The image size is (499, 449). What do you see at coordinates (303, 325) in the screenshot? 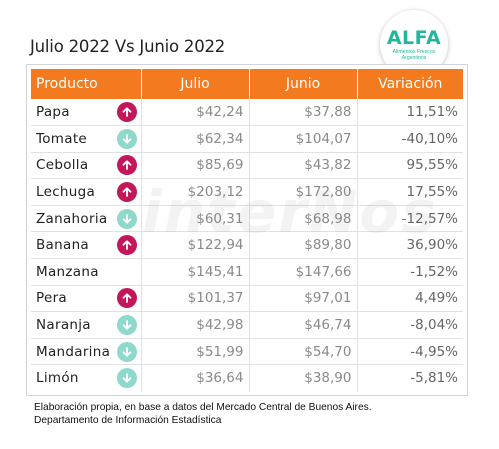
I see `cell-junio: $46,74` at bounding box center [303, 325].